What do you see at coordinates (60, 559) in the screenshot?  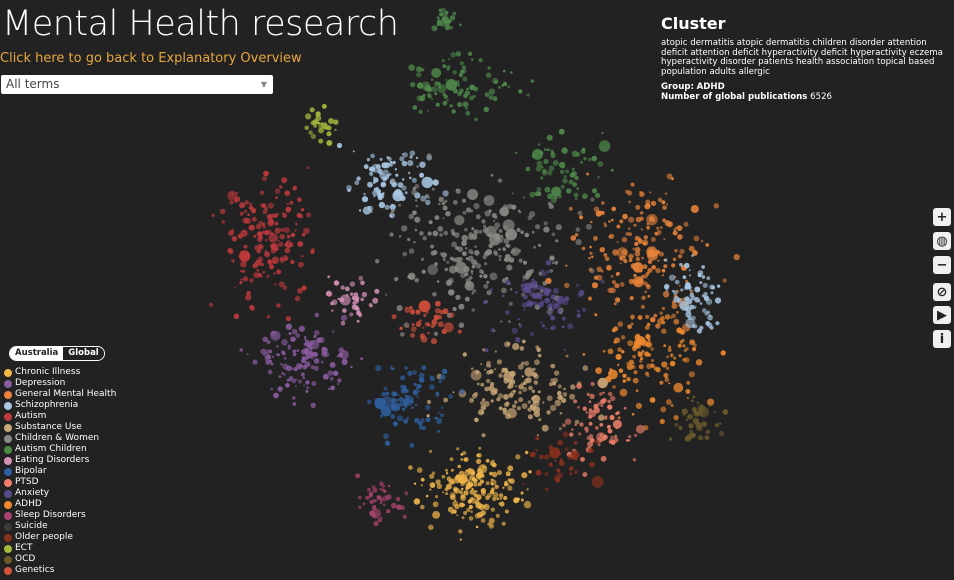 I see `legend-item: OCD` at bounding box center [60, 559].